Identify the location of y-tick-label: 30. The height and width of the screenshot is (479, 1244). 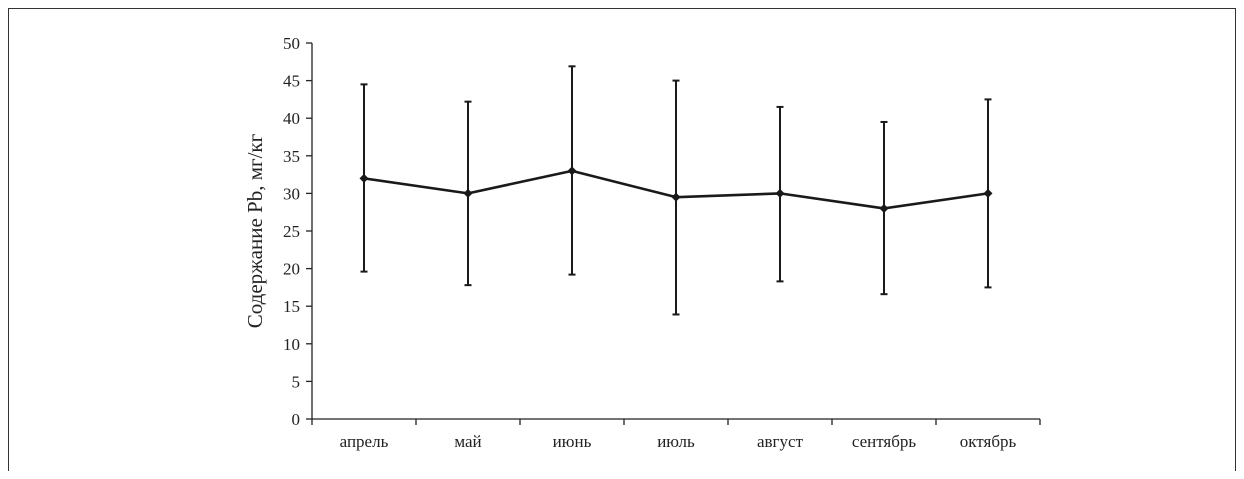
(291, 193).